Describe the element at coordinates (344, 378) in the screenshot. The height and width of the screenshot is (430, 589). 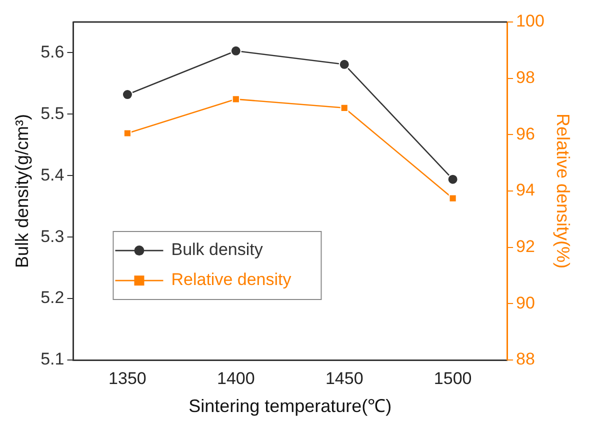
I see `x-tick-label: 1450` at that location.